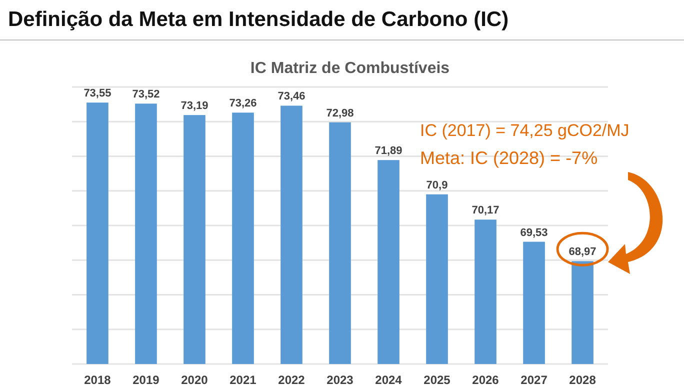 The width and height of the screenshot is (684, 390). Describe the element at coordinates (350, 68) in the screenshot. I see `chart-subtitle: IC Matriz de Combustíveis` at that location.